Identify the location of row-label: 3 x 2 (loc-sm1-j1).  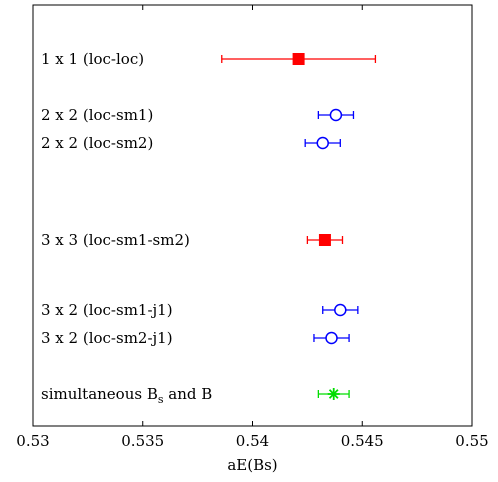
(107, 310).